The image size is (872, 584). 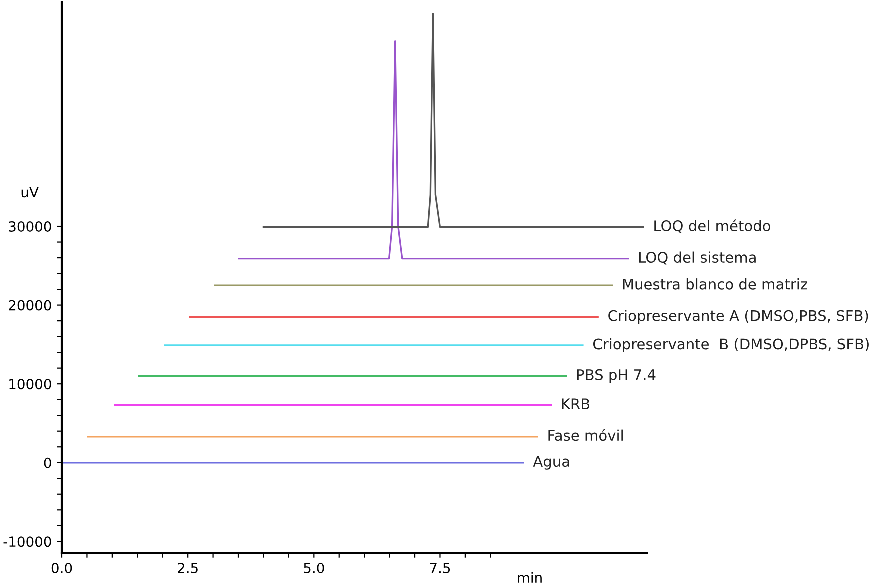 I want to click on series-label: Agua, so click(x=551, y=463).